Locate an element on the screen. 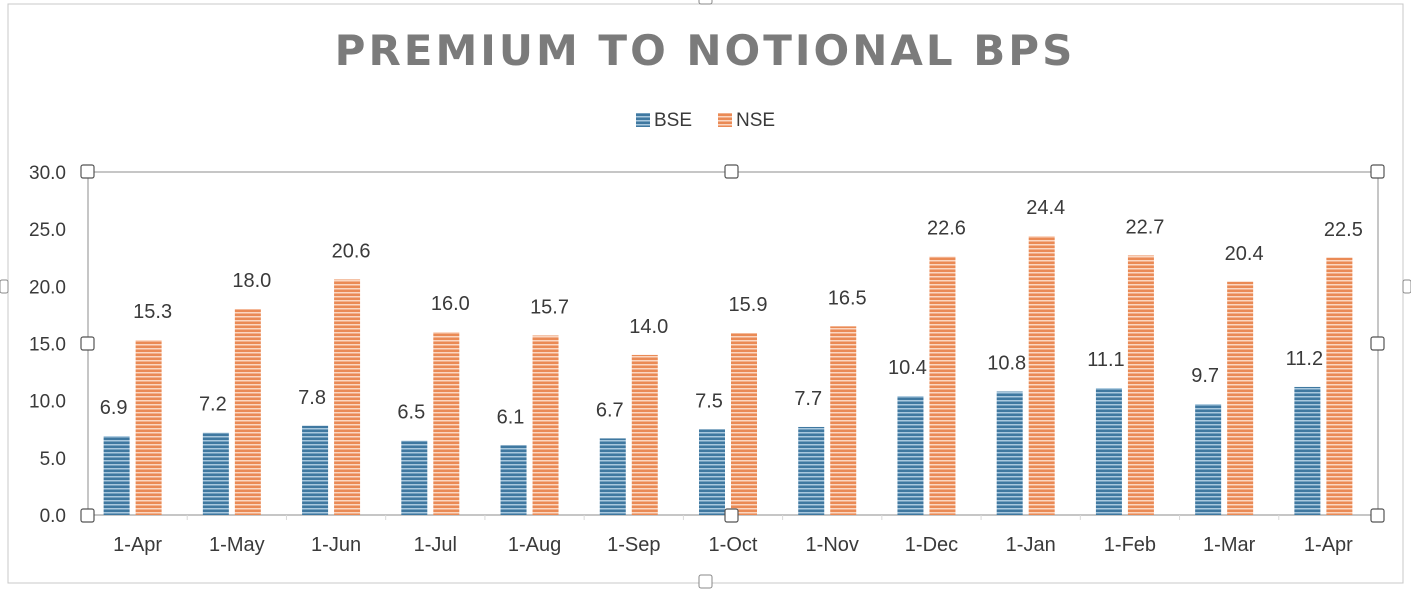 The width and height of the screenshot is (1411, 593). data-label-bse: 6.5 is located at coordinates (411, 413).